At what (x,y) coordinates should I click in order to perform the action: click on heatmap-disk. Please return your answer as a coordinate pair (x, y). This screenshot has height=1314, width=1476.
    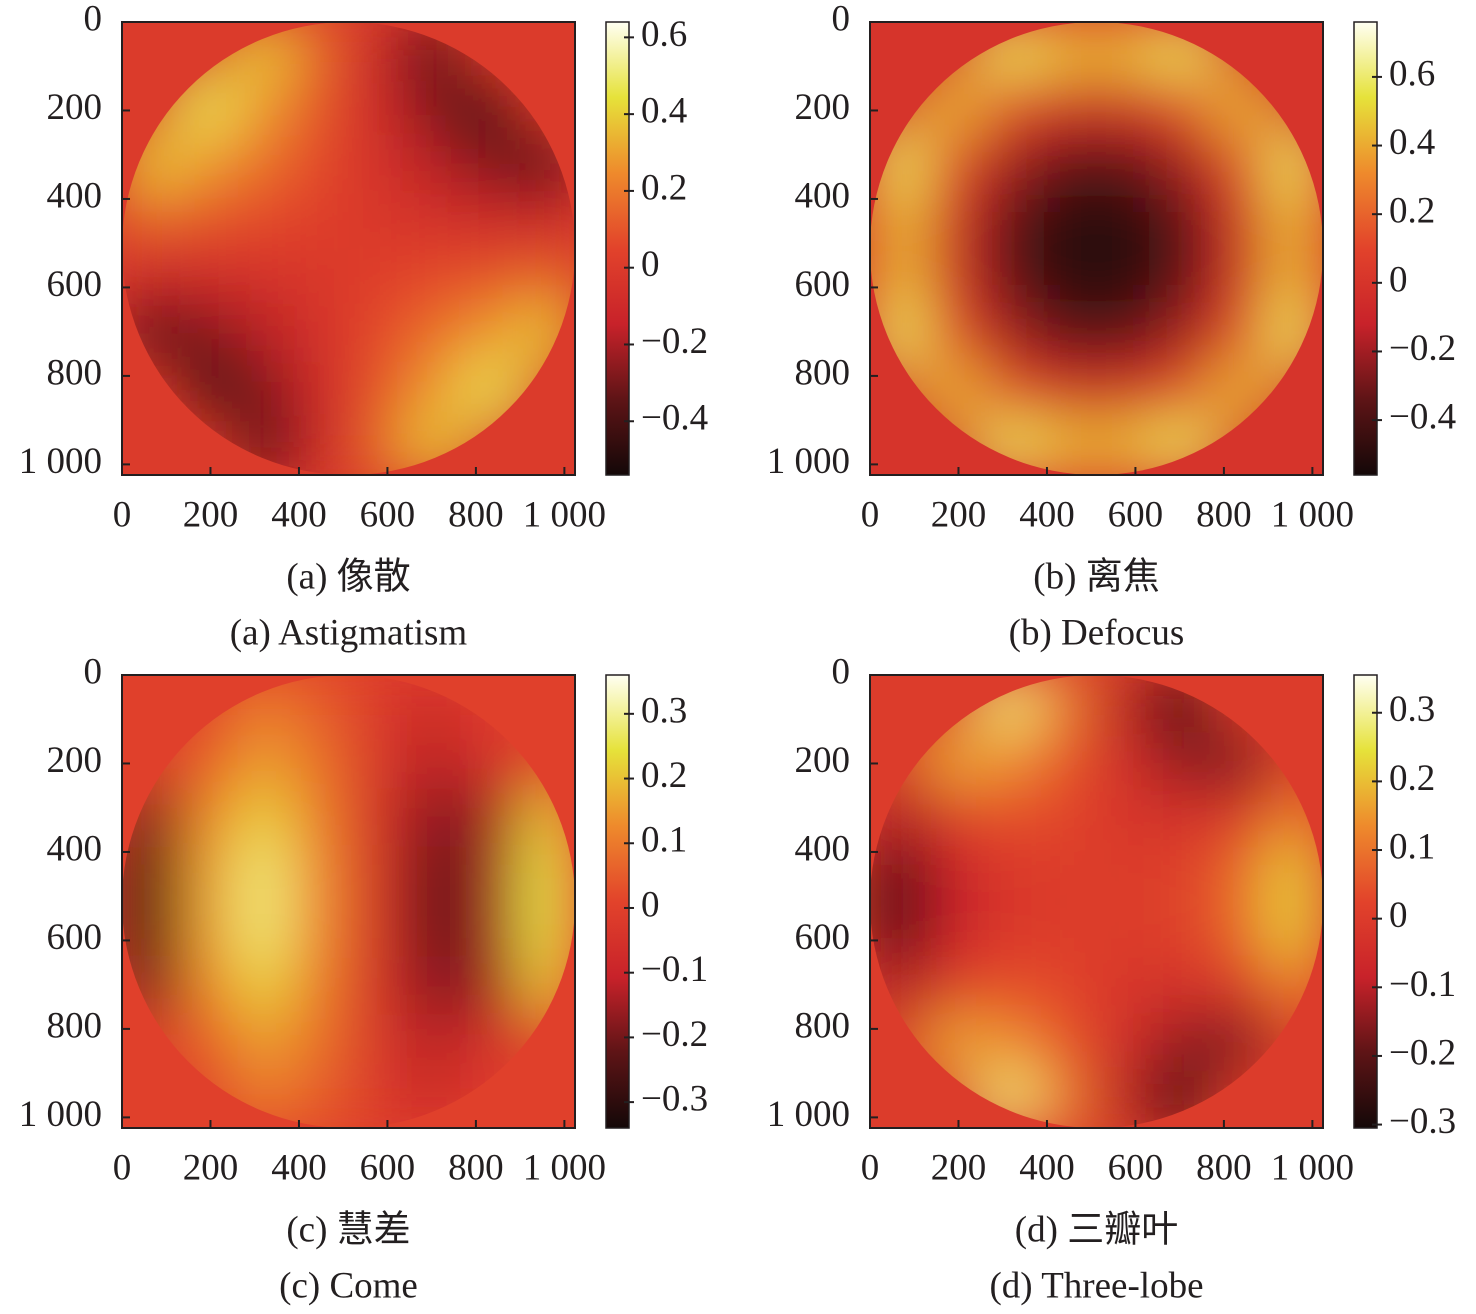
    Looking at the image, I should click on (1096, 901).